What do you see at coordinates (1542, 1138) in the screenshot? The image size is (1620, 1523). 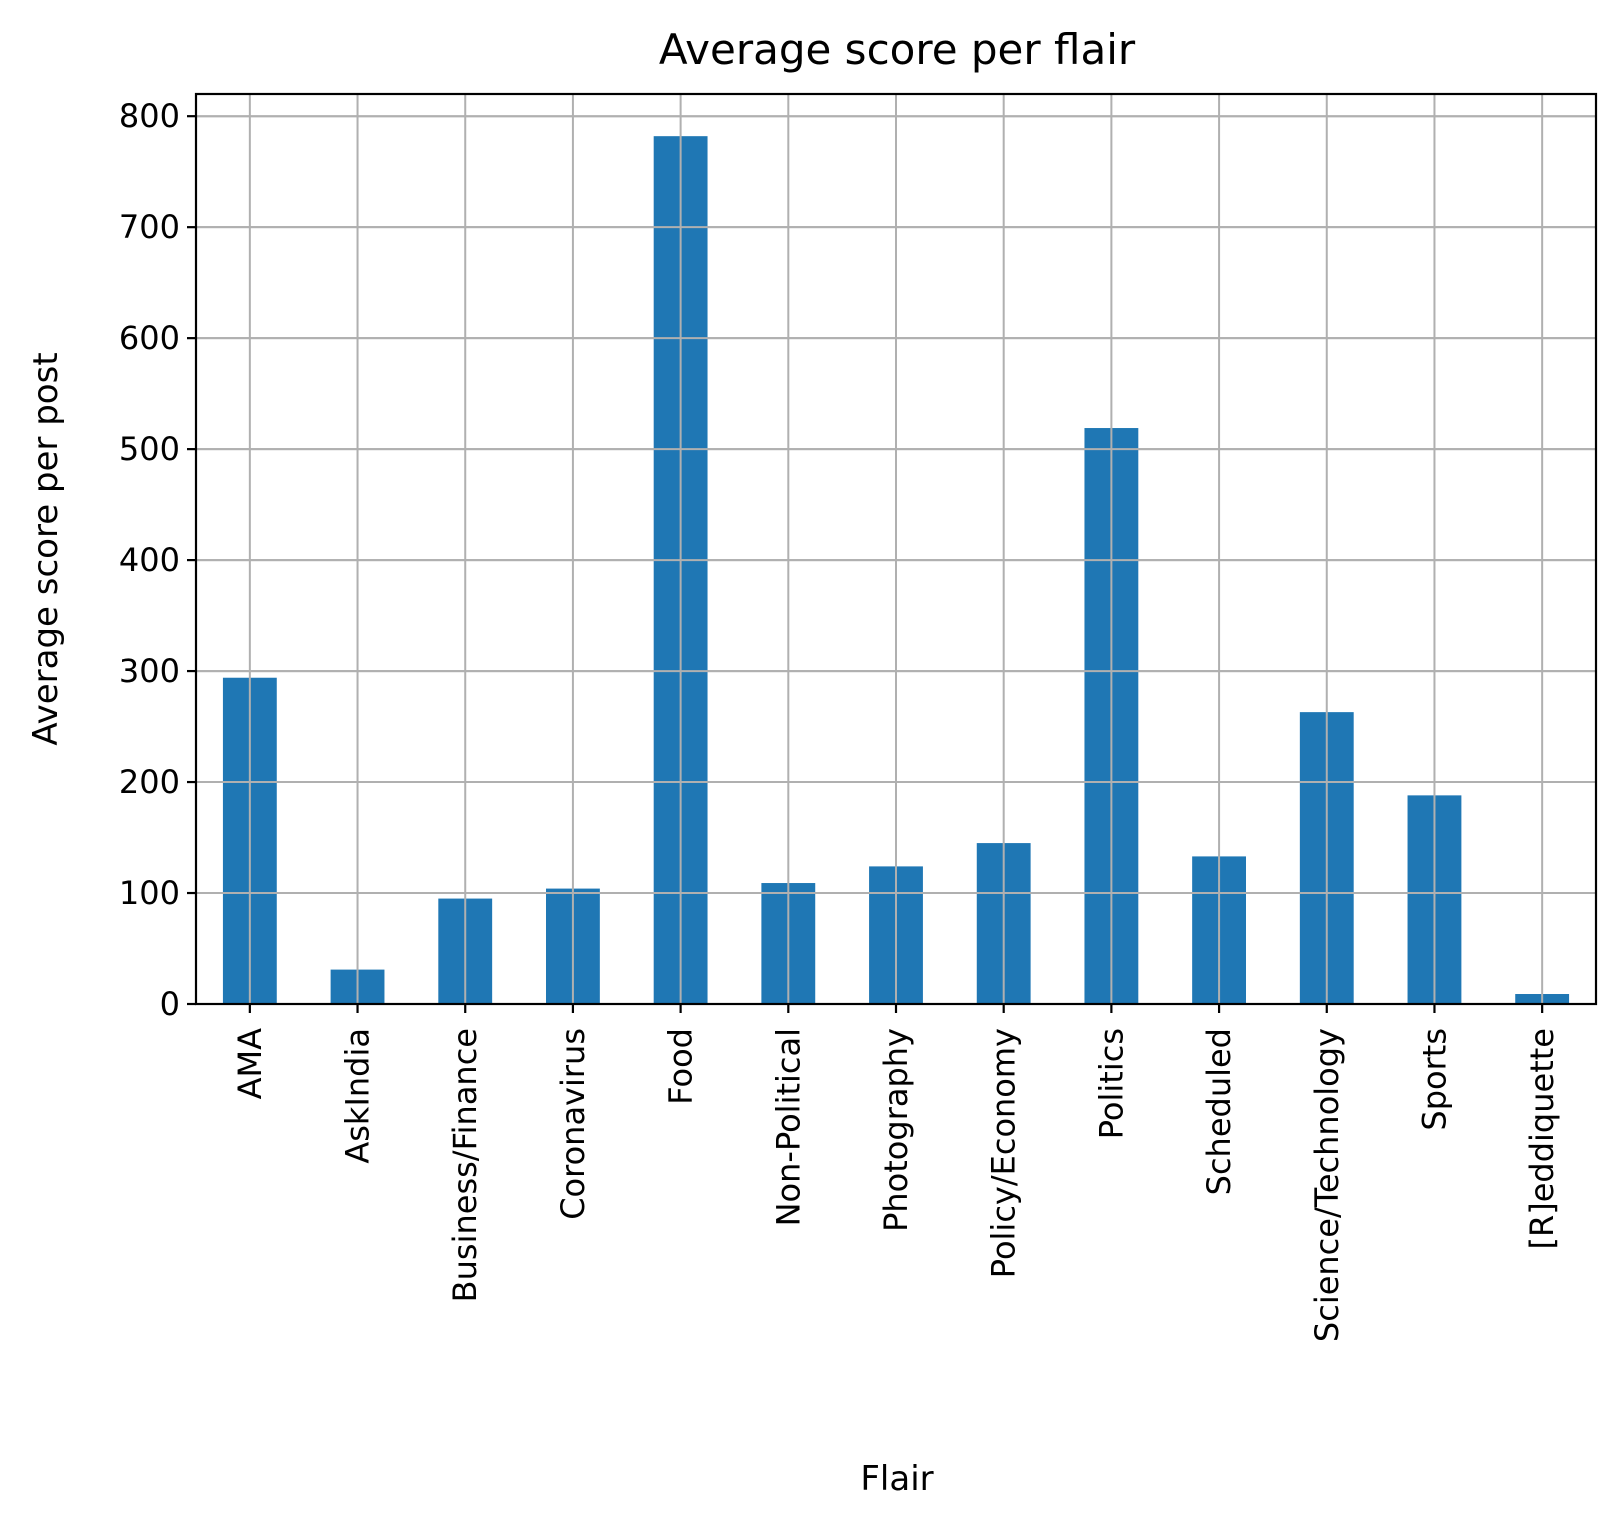 I see `x-tick-label-r-eddiquette: [R]eddiquette` at bounding box center [1542, 1138].